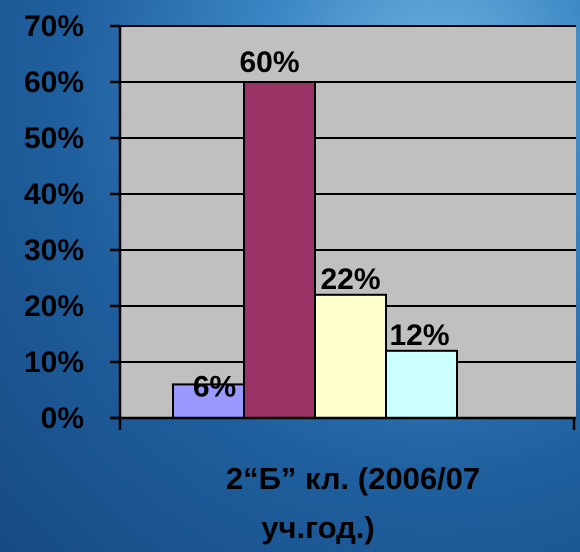 The height and width of the screenshot is (552, 580). What do you see at coordinates (350, 279) in the screenshot?
I see `data-label-3: 22%` at bounding box center [350, 279].